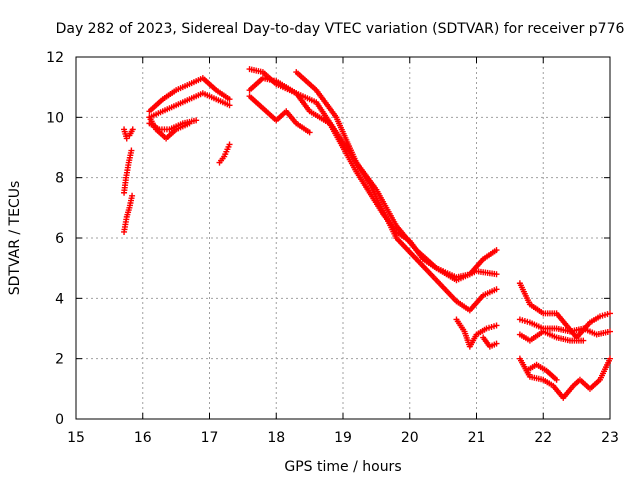  Describe the element at coordinates (543, 438) in the screenshot. I see `x-tick-label: 22` at that location.